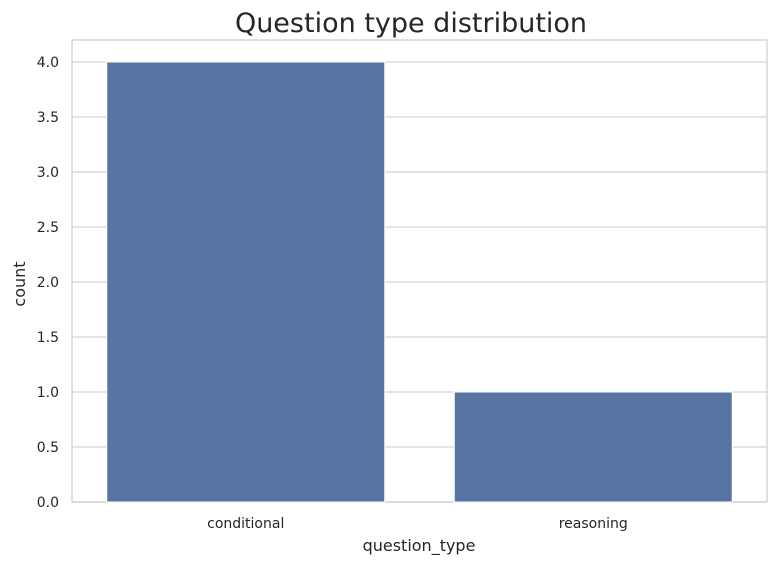 The height and width of the screenshot is (564, 778). What do you see at coordinates (411, 23) in the screenshot?
I see `chart-title: Question type distribution` at bounding box center [411, 23].